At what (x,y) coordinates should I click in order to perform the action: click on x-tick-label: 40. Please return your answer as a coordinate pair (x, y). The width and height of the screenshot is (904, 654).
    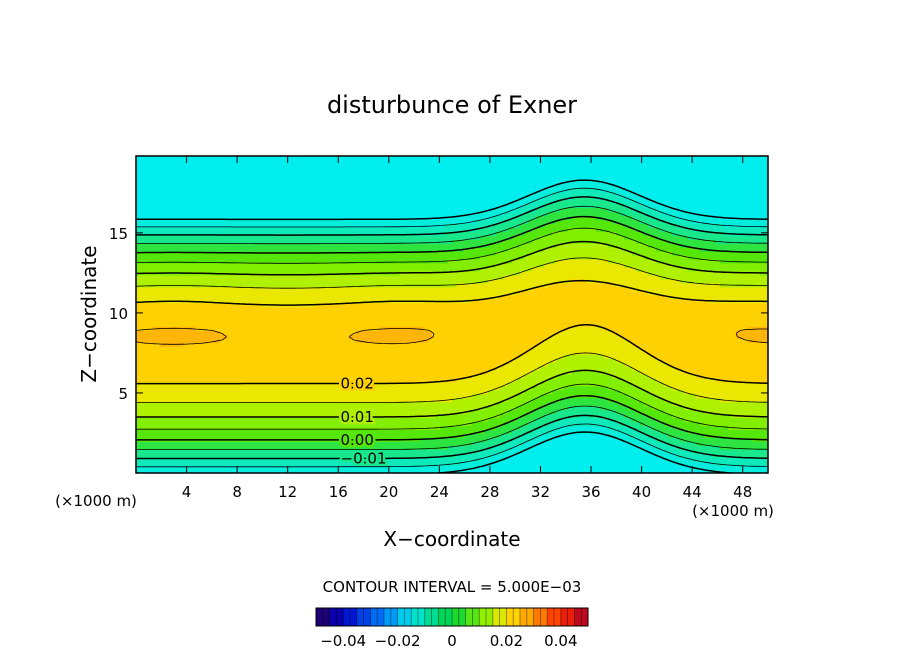
    Looking at the image, I should click on (641, 492).